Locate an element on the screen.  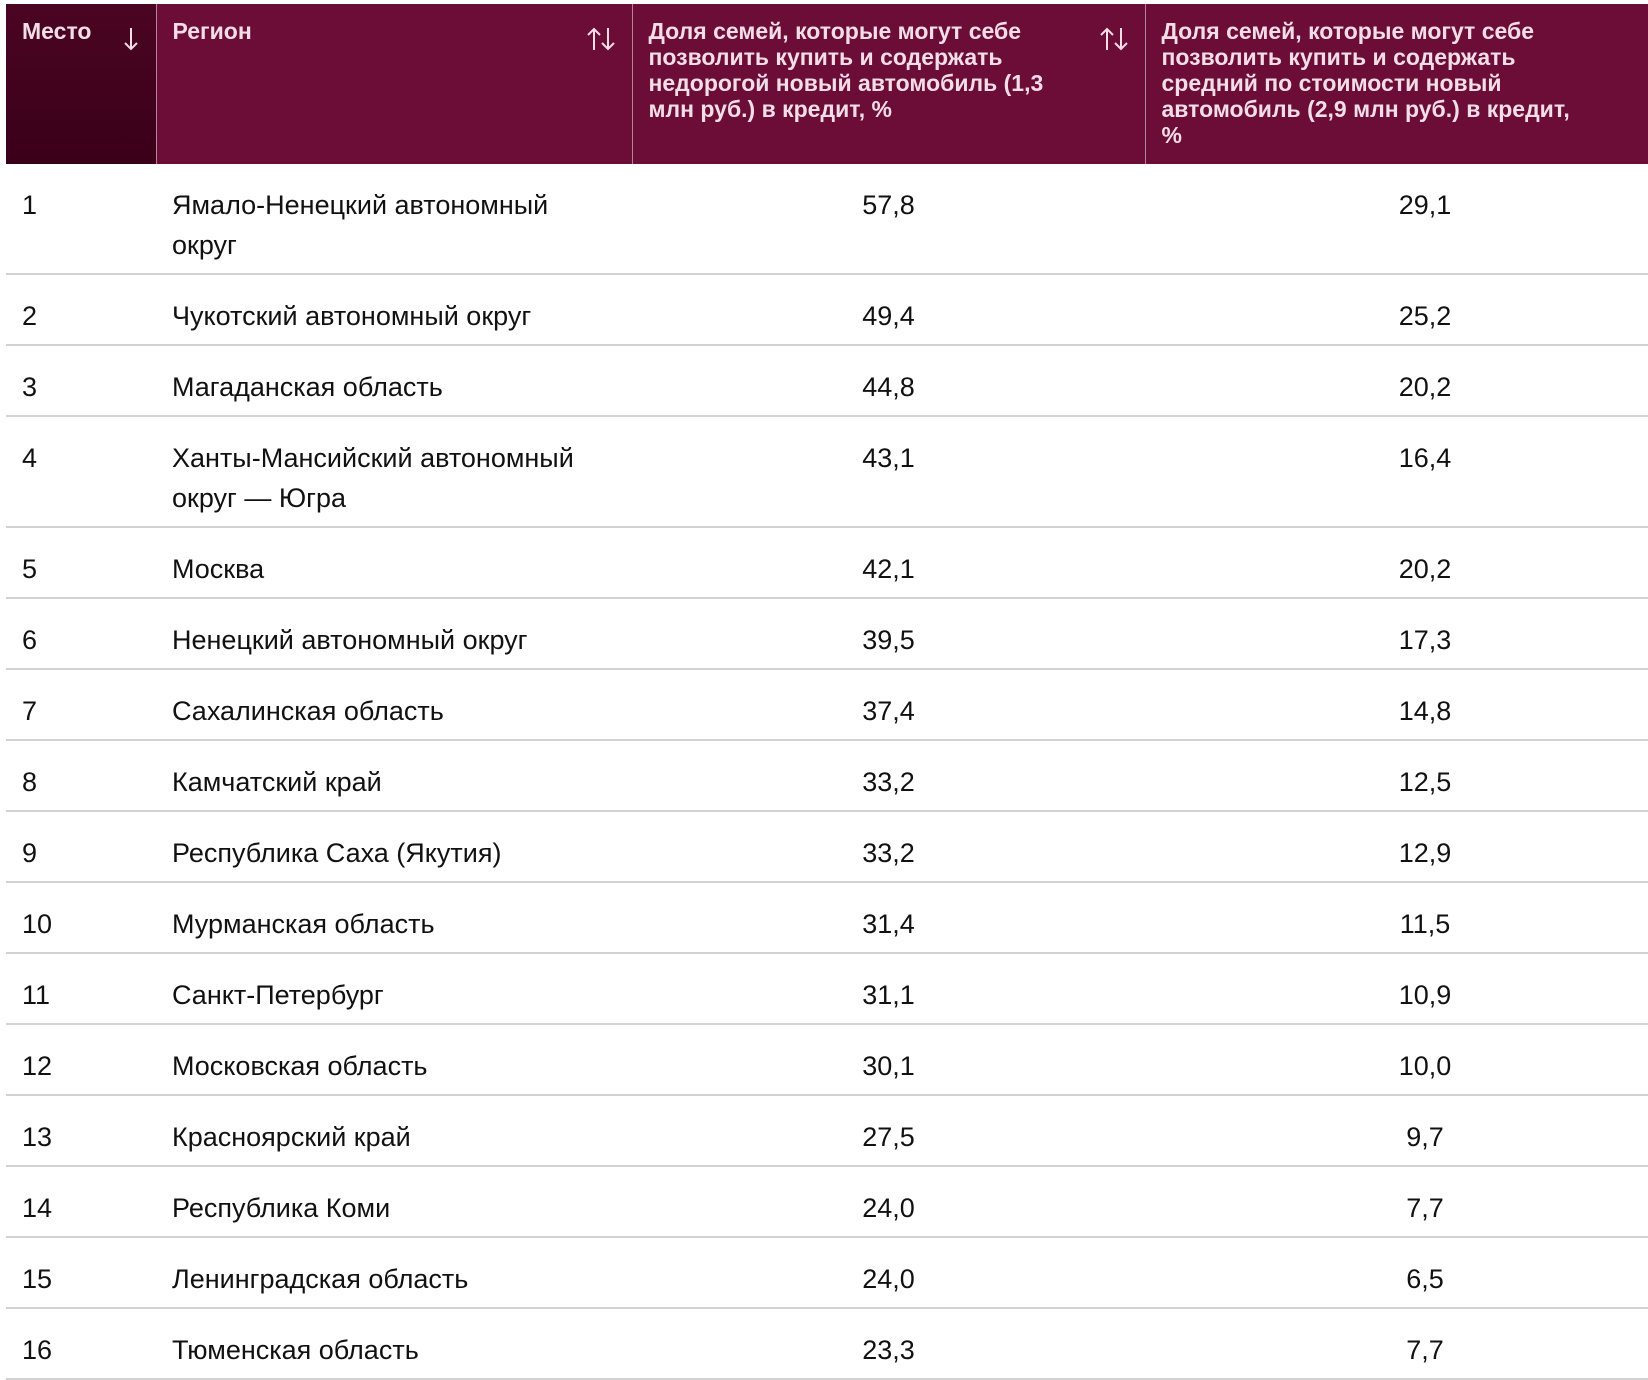
region-cell: Камчатский край is located at coordinates (394, 776).